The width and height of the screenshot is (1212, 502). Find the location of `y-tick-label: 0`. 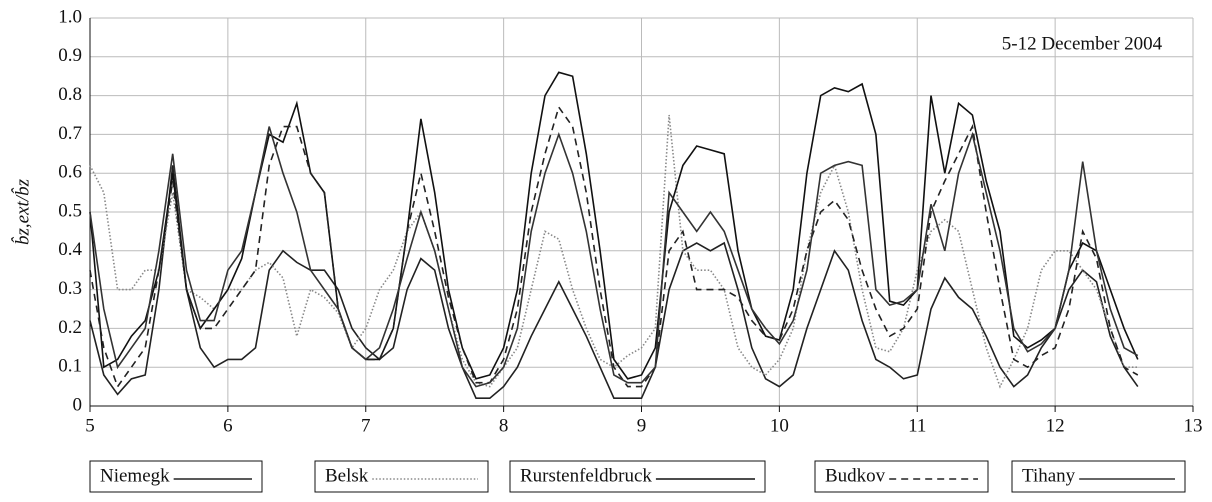

y-tick-label: 0 is located at coordinates (78, 404).